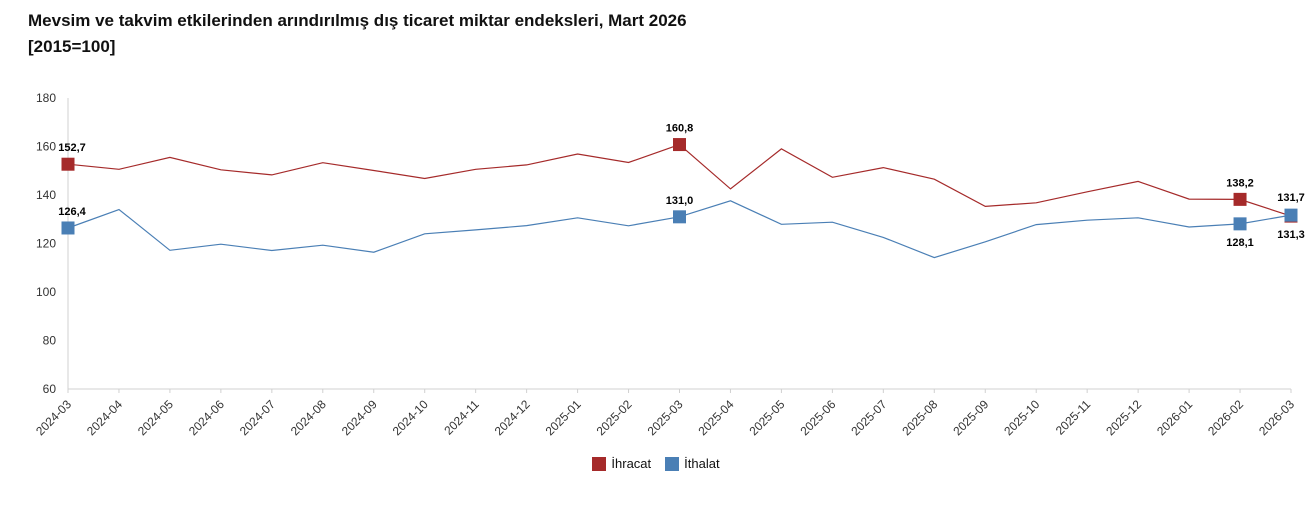 This screenshot has height=510, width=1312. I want to click on data-label-ithalat: 128,1, so click(1240, 243).